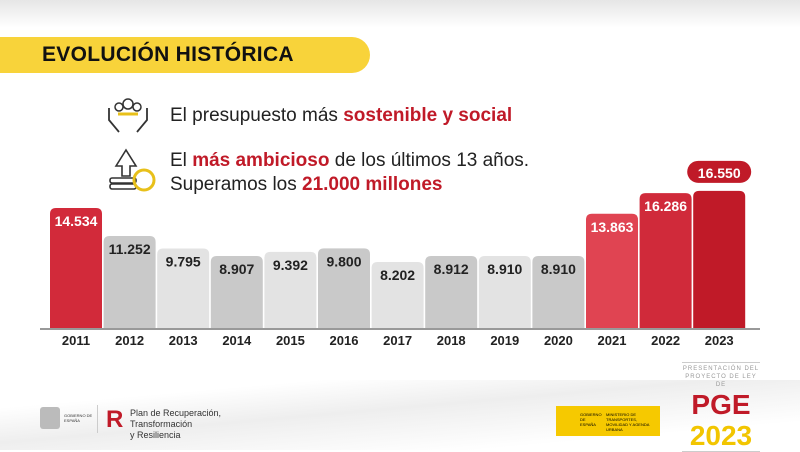 This screenshot has width=800, height=452. Describe the element at coordinates (612, 270) in the screenshot. I see `bar-2021` at that location.